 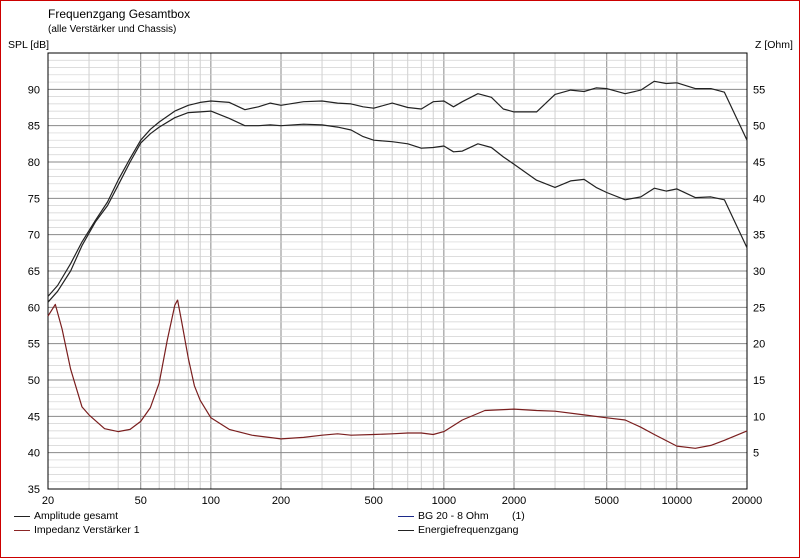 What do you see at coordinates (759, 199) in the screenshot?
I see `y-right-tick-label: 40` at bounding box center [759, 199].